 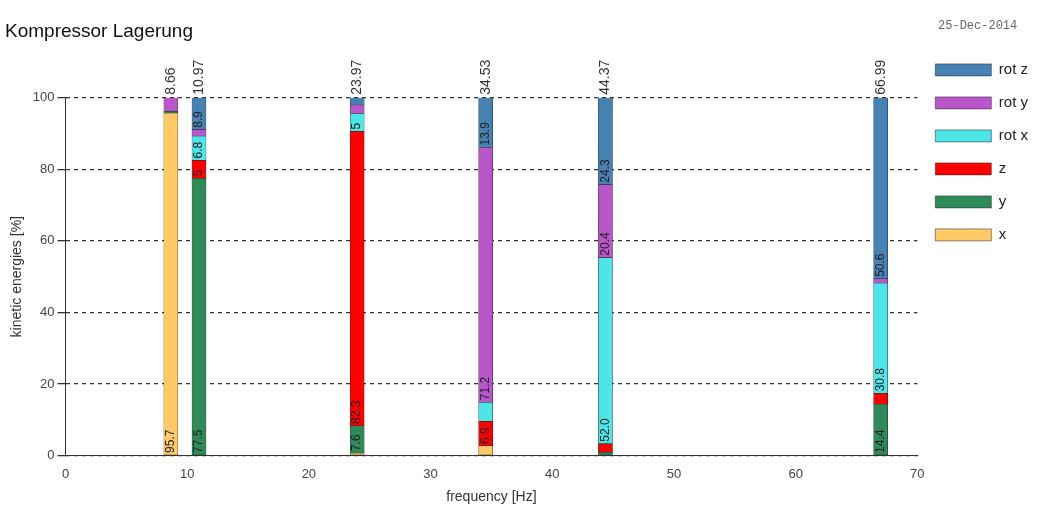 What do you see at coordinates (1002, 168) in the screenshot?
I see `legend-label: z` at bounding box center [1002, 168].